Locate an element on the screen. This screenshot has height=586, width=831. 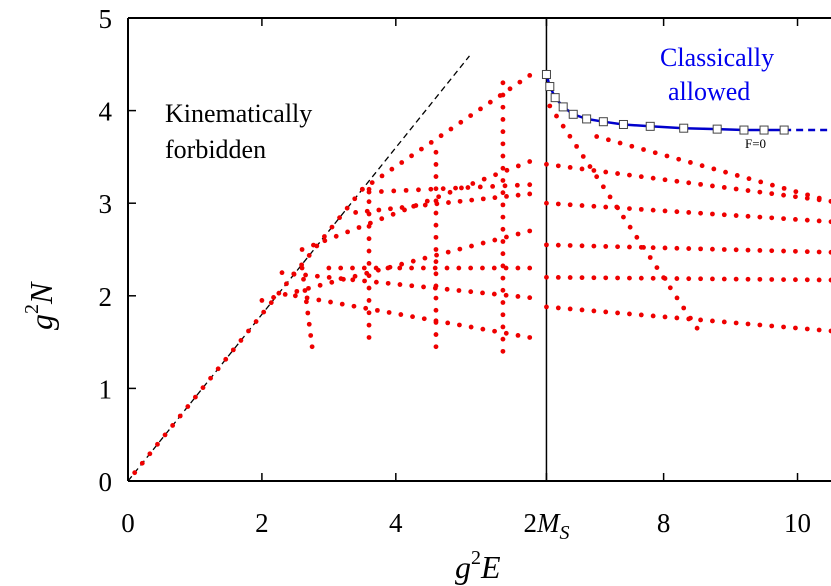
x-axis-title: g2E is located at coordinates (478, 566).